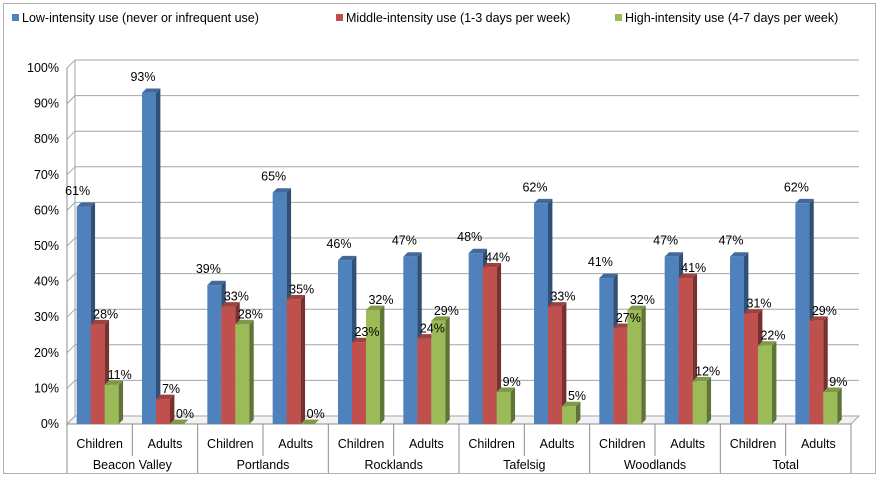 The height and width of the screenshot is (477, 879). I want to click on y-tick-label: 0%, so click(50, 424).